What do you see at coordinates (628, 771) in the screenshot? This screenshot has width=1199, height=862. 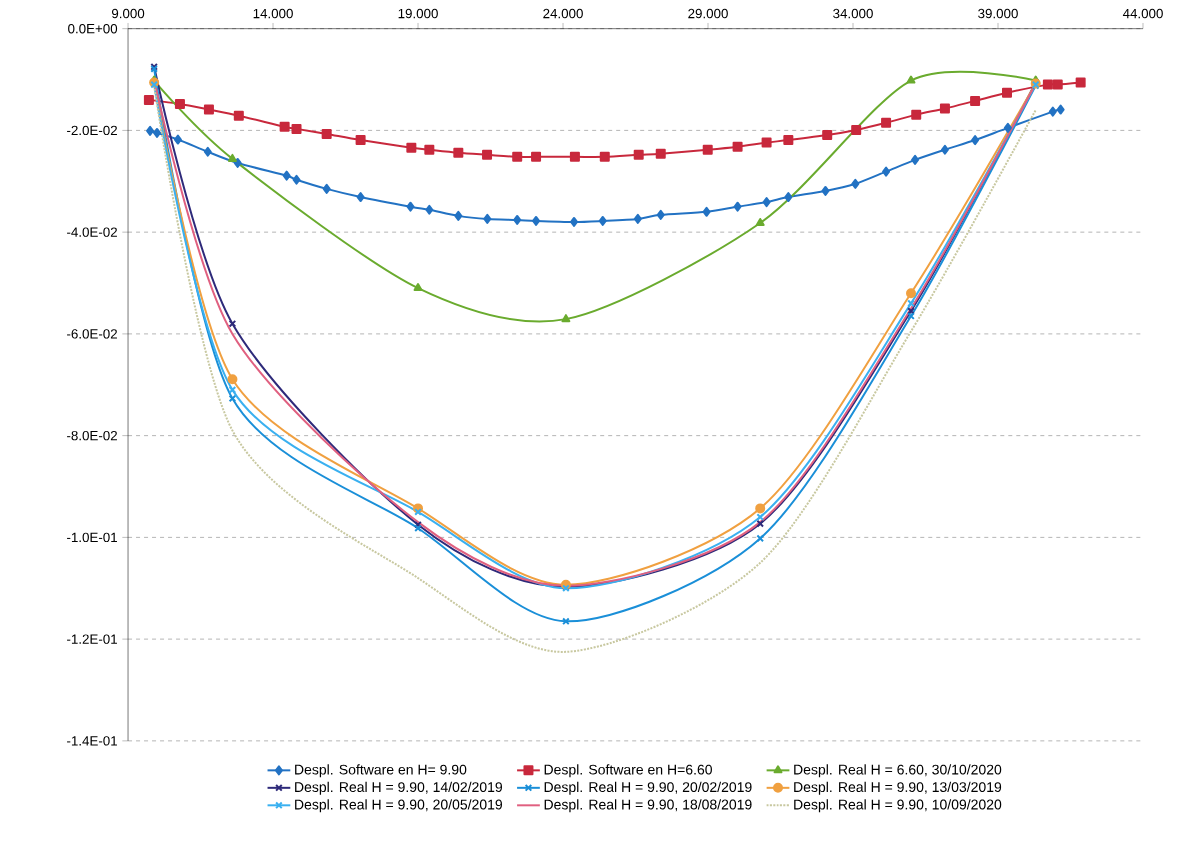 I see `legend-label: Despl. Software en H=6.60` at bounding box center [628, 771].